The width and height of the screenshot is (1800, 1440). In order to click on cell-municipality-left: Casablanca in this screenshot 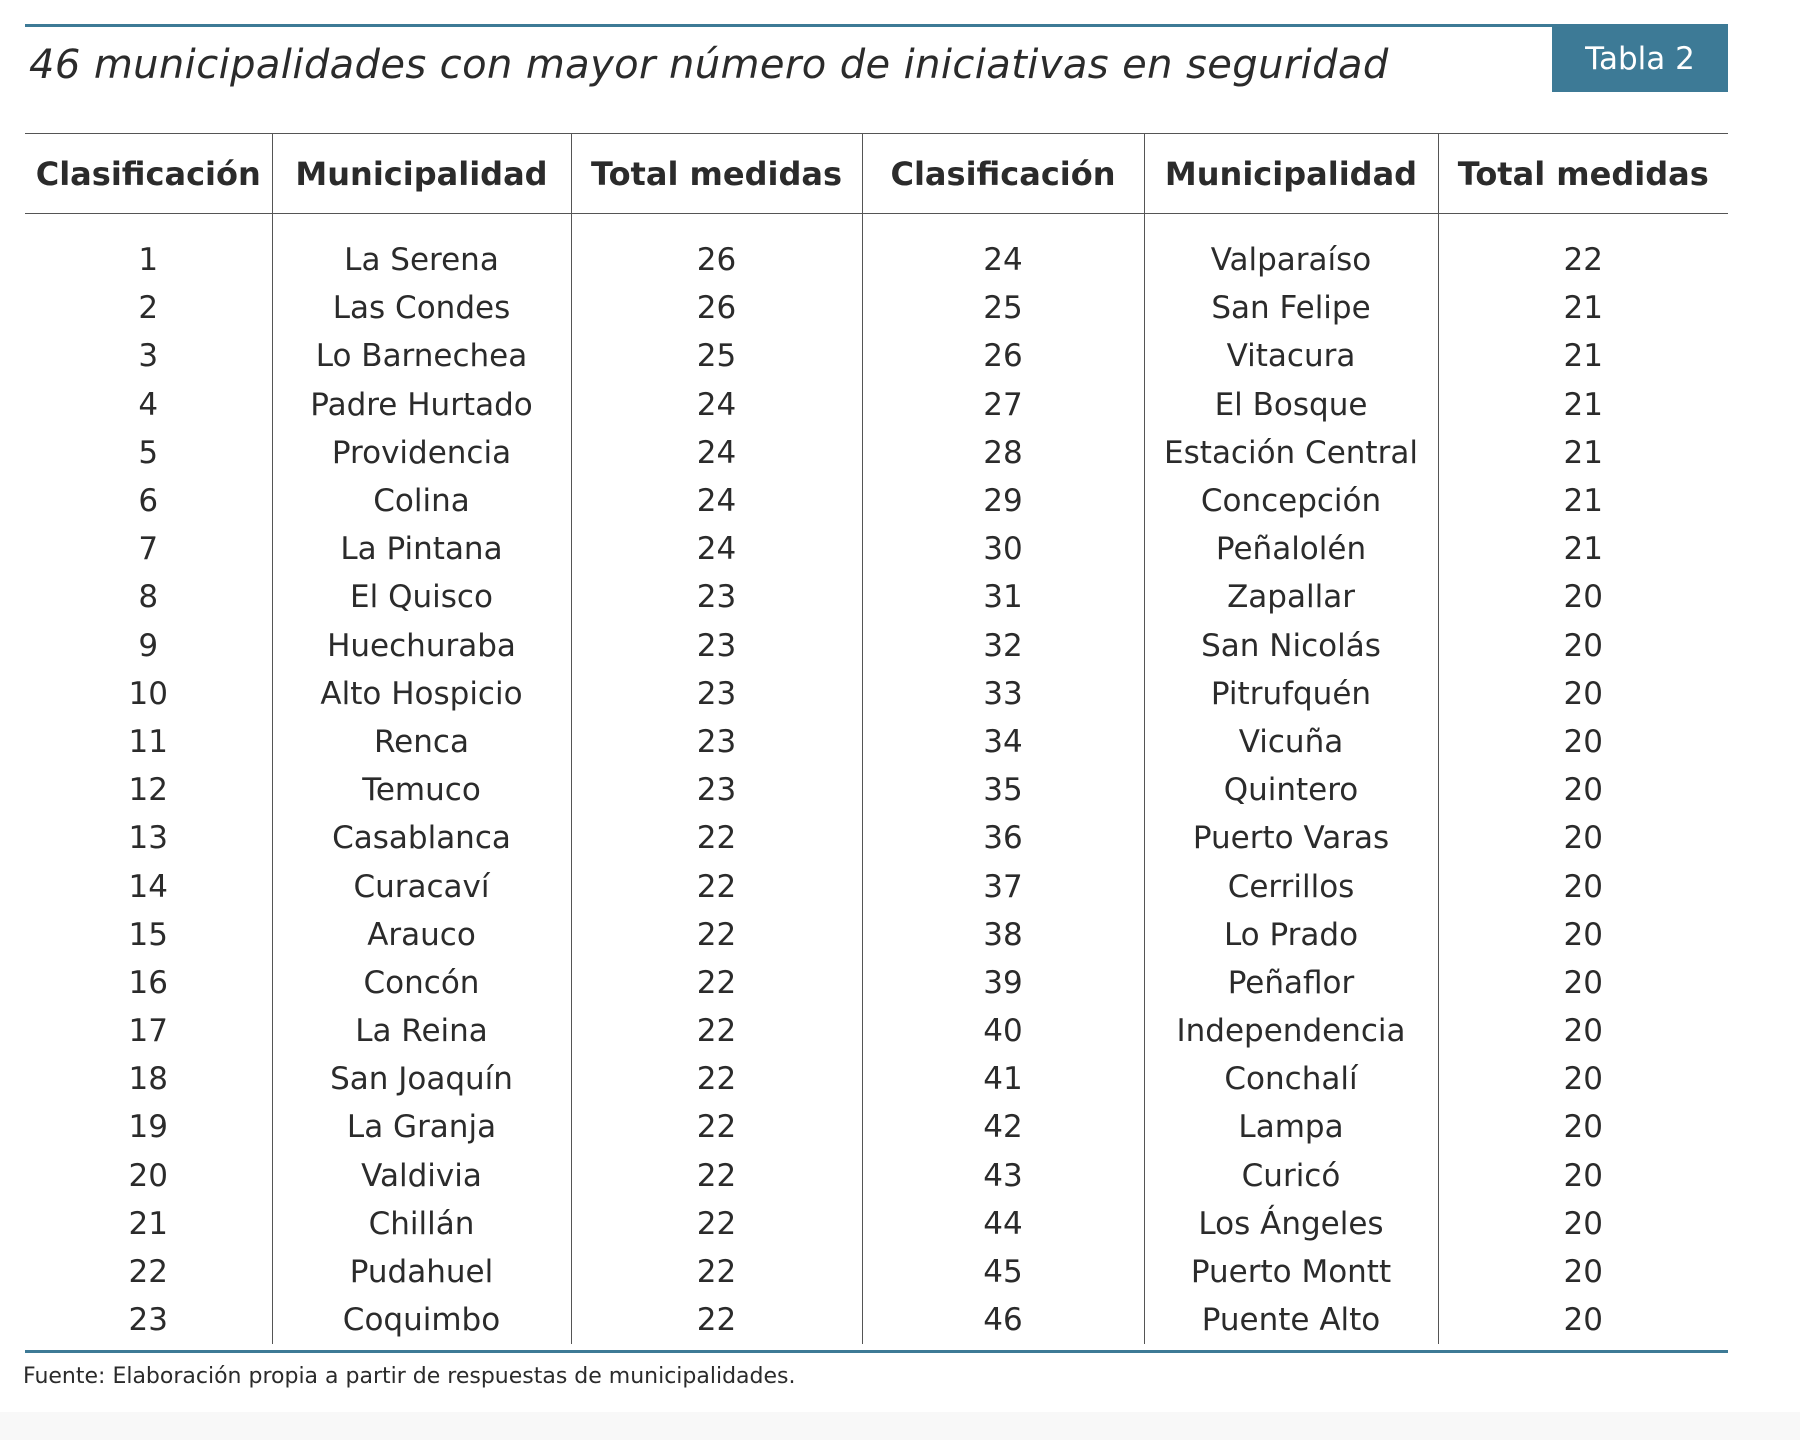, I will do `click(421, 838)`.